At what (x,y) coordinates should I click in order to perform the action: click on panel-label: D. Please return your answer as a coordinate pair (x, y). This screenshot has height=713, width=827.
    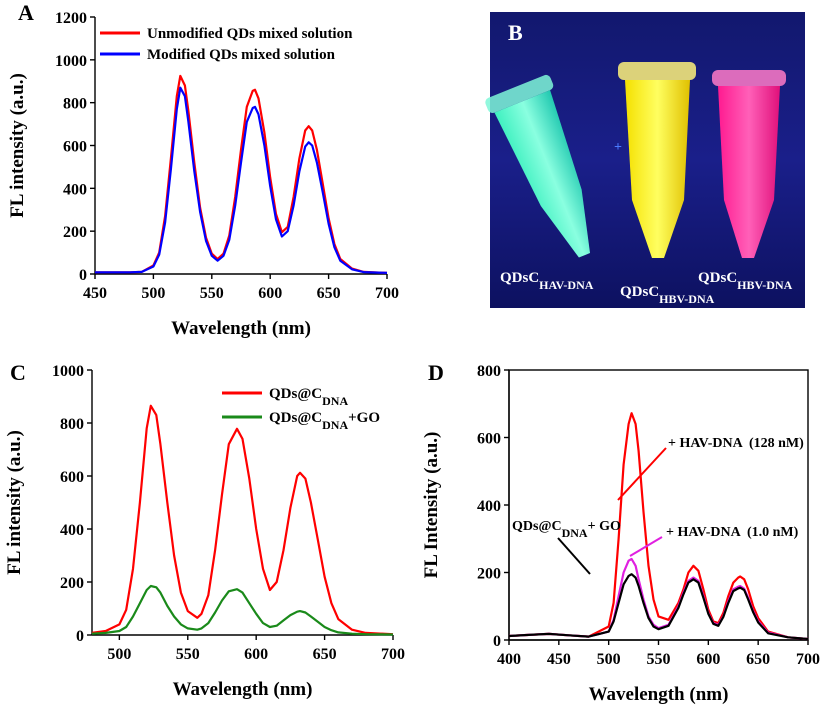
    Looking at the image, I should click on (436, 372).